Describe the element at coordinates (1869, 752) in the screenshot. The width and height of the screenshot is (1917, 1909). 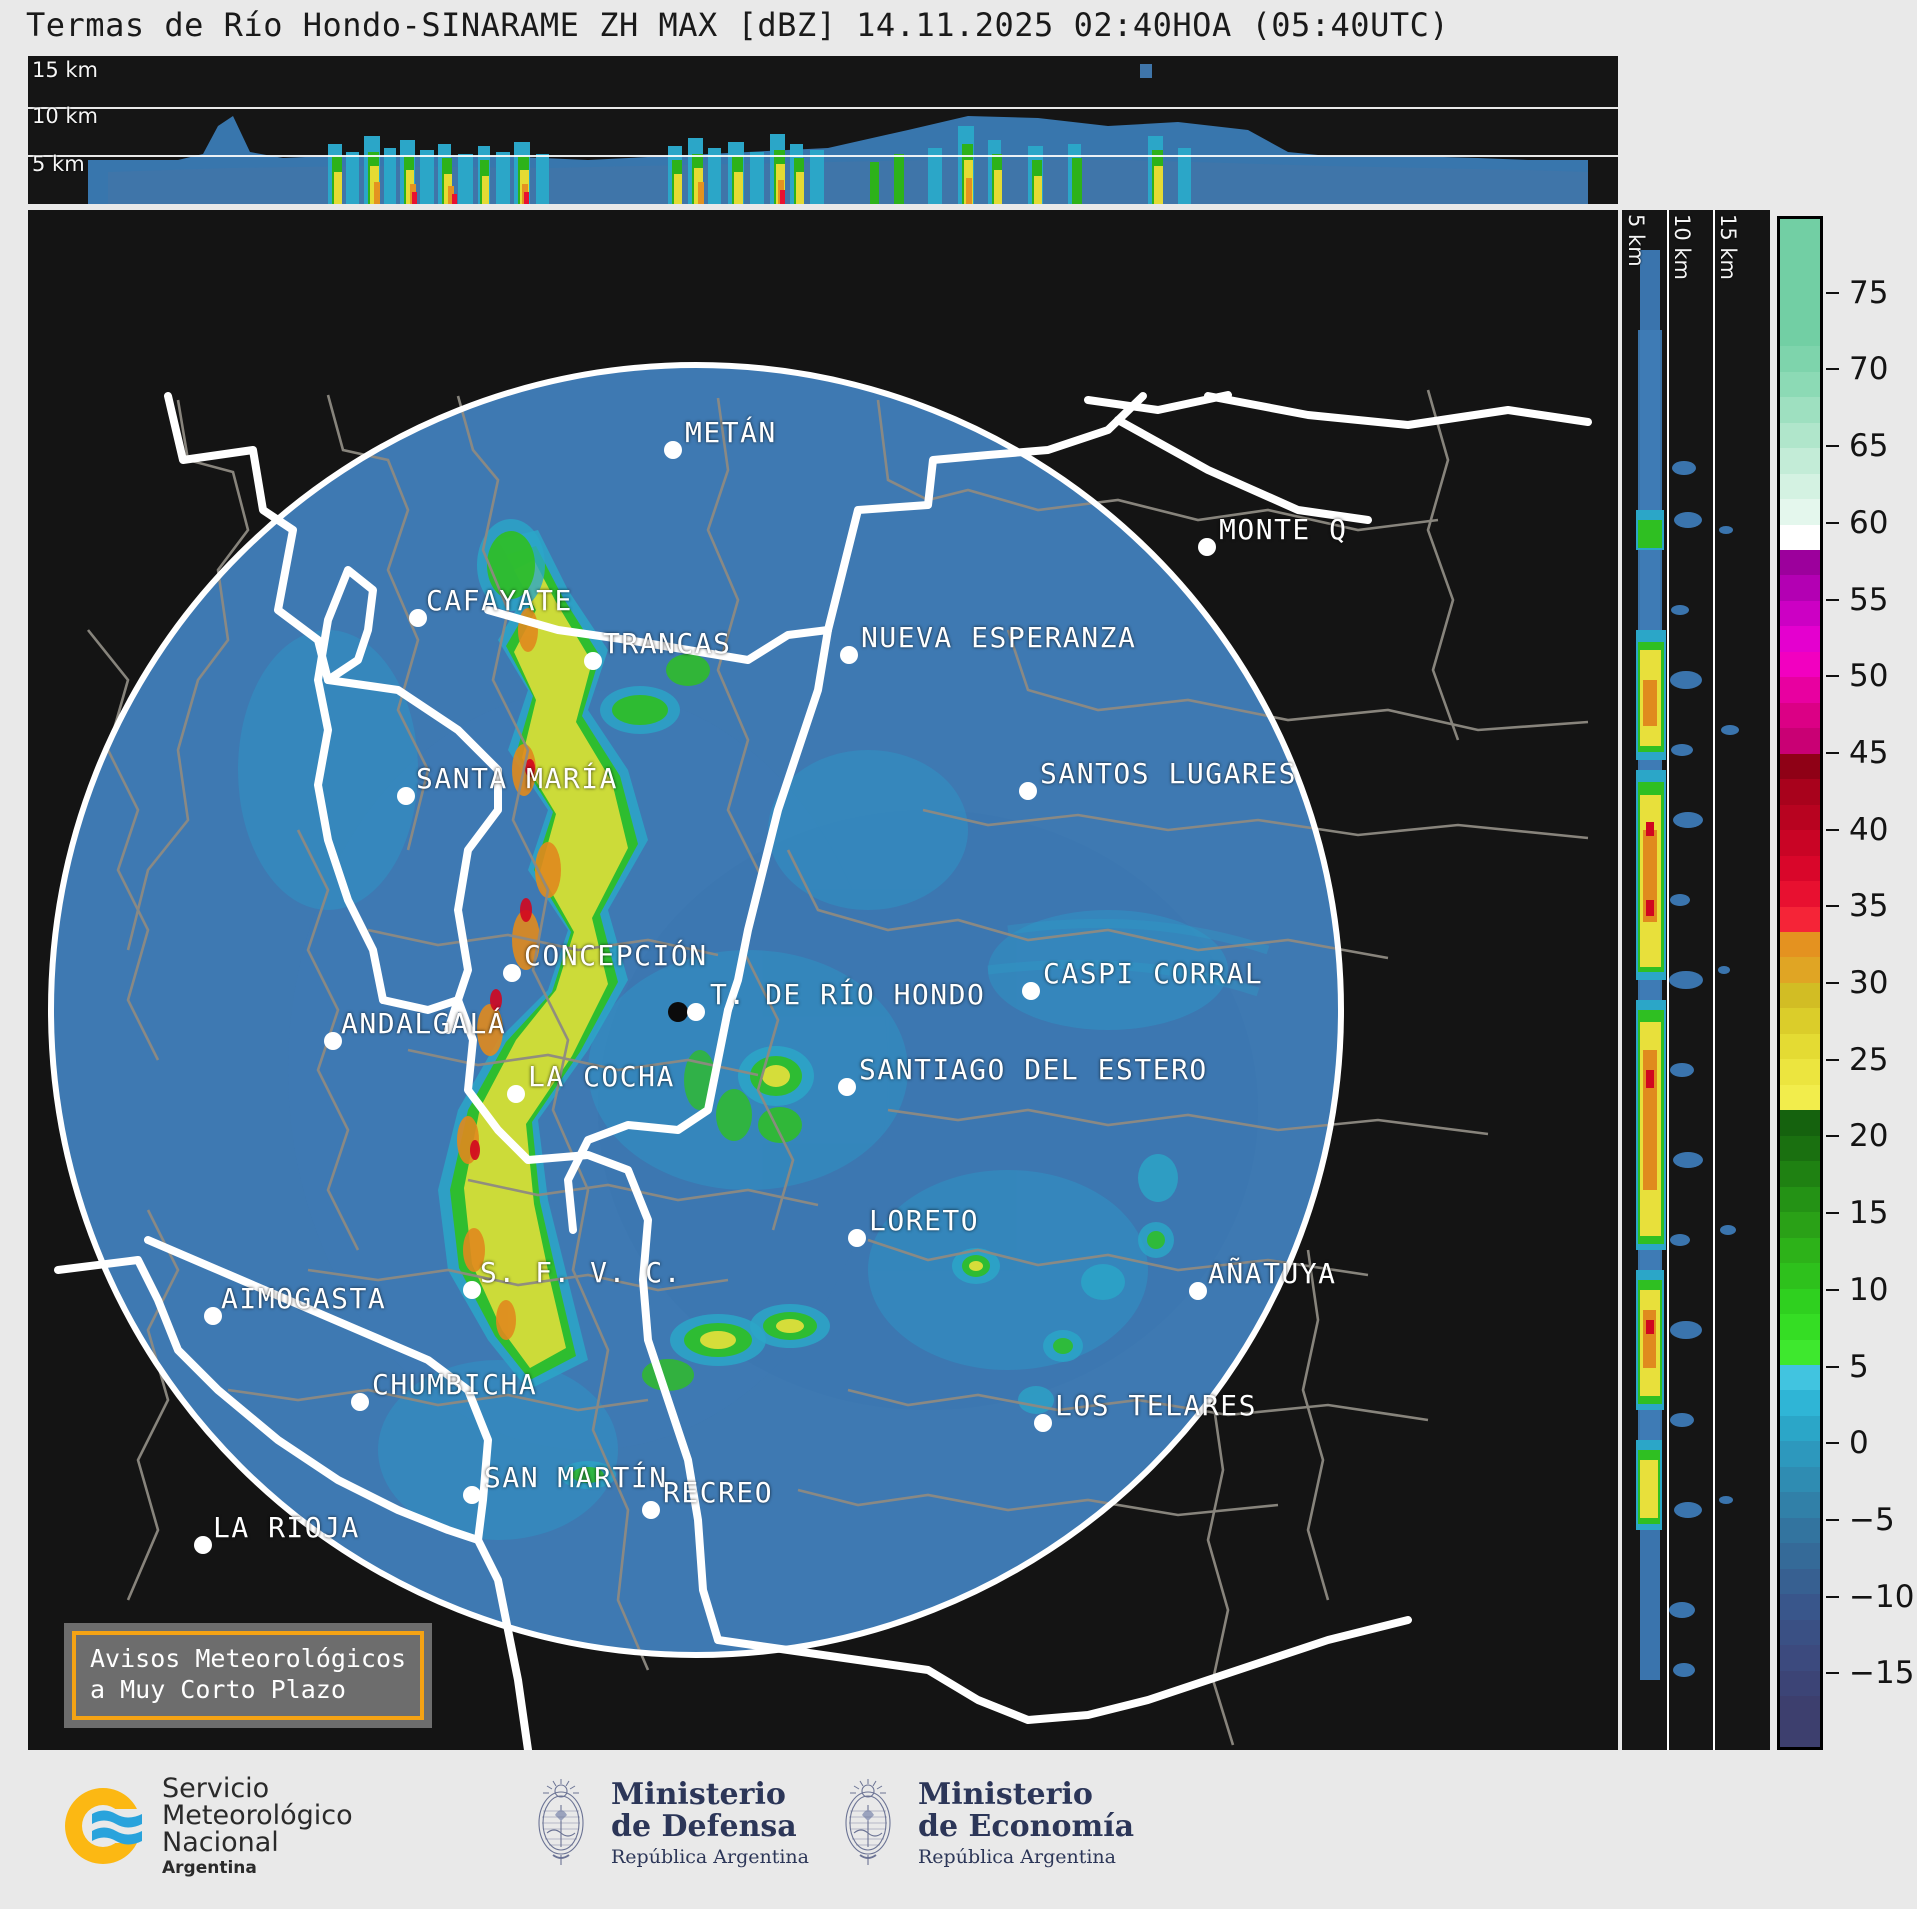
I see `colorbar-tick-label: 45` at that location.